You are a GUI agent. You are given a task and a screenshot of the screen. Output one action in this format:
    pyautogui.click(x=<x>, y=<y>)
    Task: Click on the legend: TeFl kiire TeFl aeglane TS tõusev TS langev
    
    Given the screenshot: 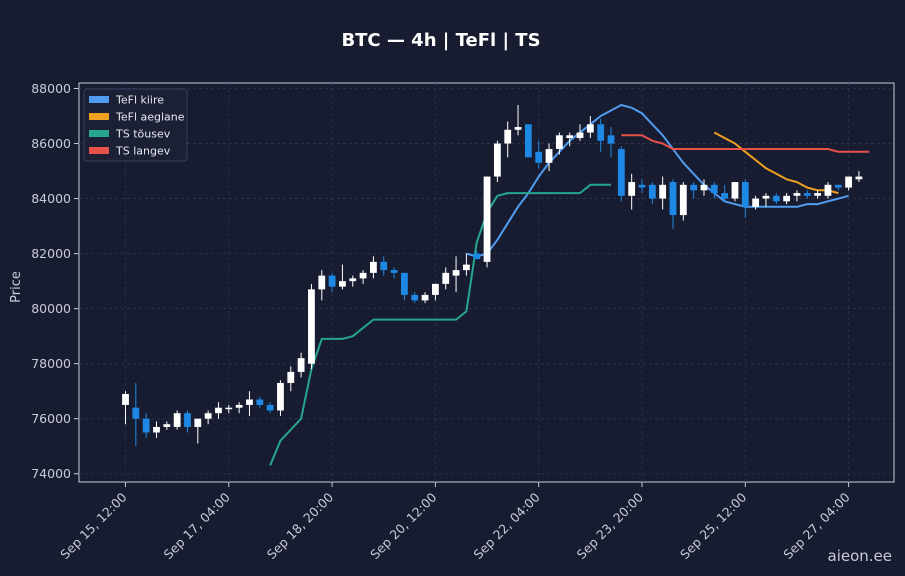 What is the action you would take?
    pyautogui.click(x=135, y=125)
    